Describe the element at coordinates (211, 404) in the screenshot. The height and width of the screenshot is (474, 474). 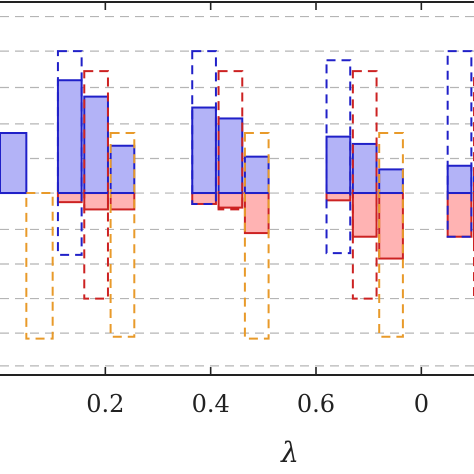
I see `x-tick-label-1: 0.4` at that location.